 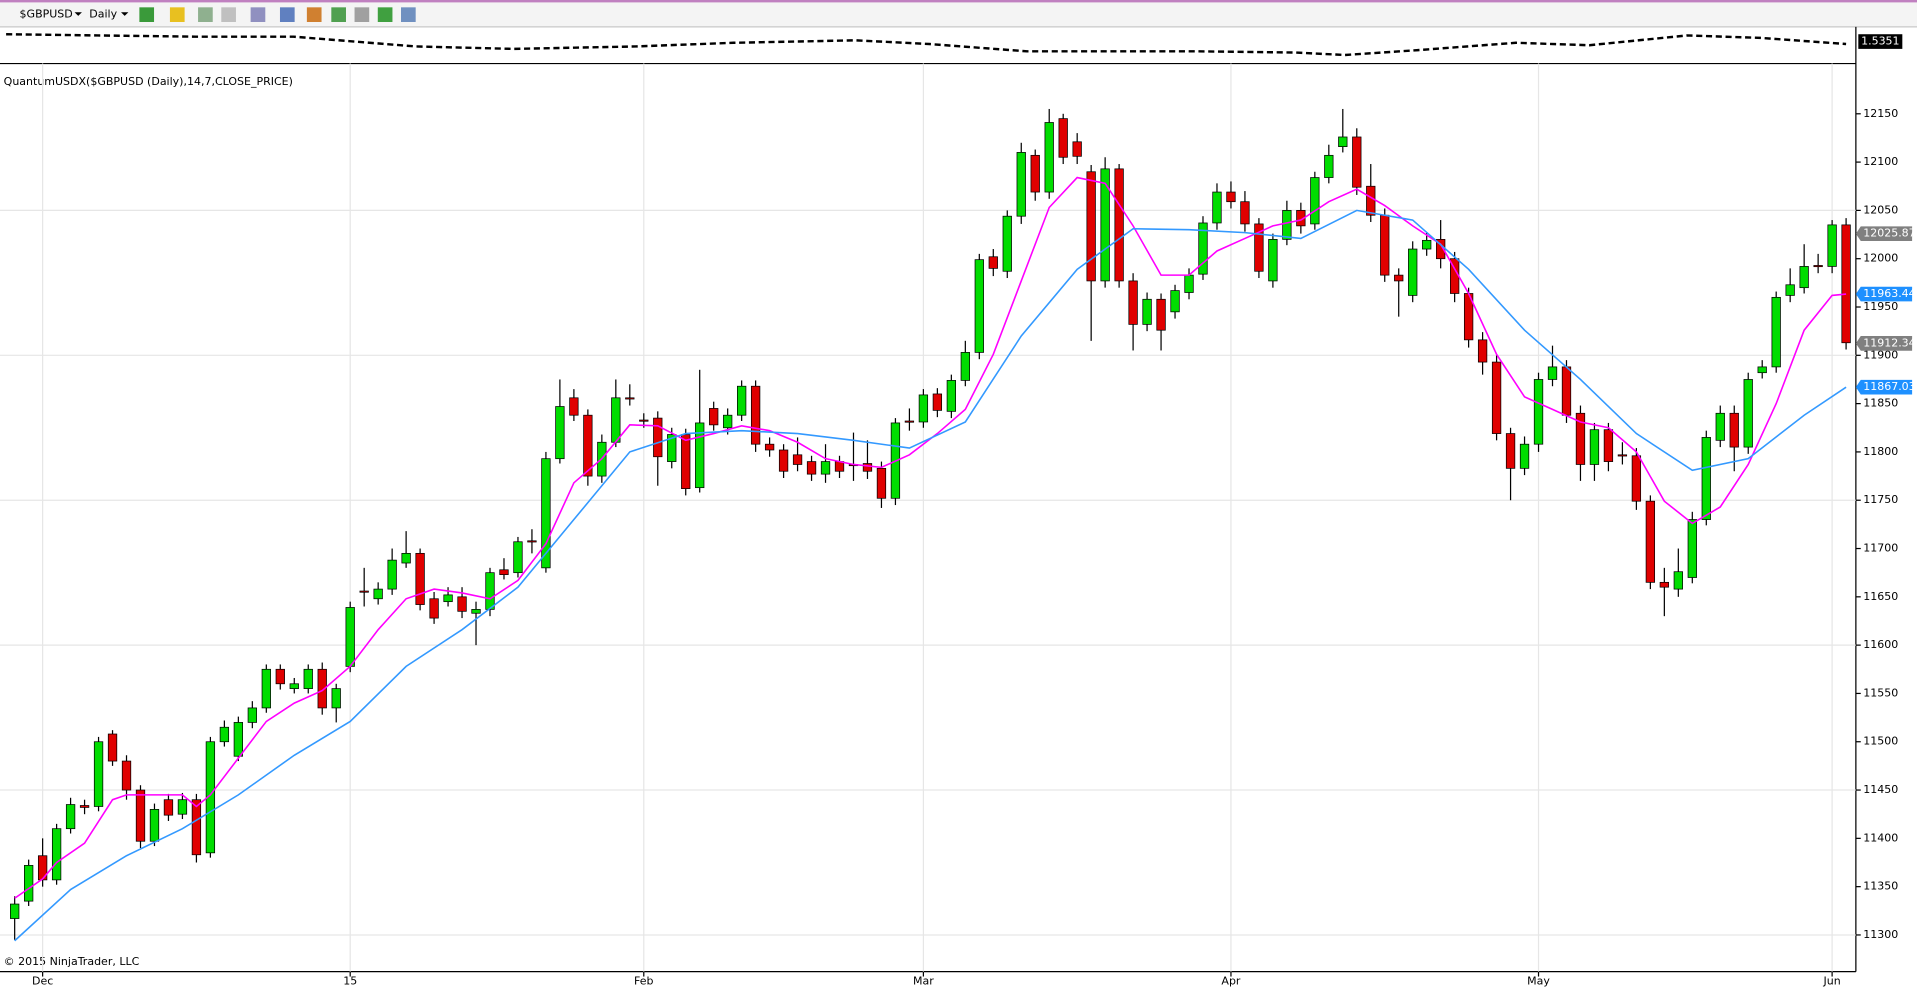 What do you see at coordinates (1538, 980) in the screenshot?
I see `x-tick-label: May` at bounding box center [1538, 980].